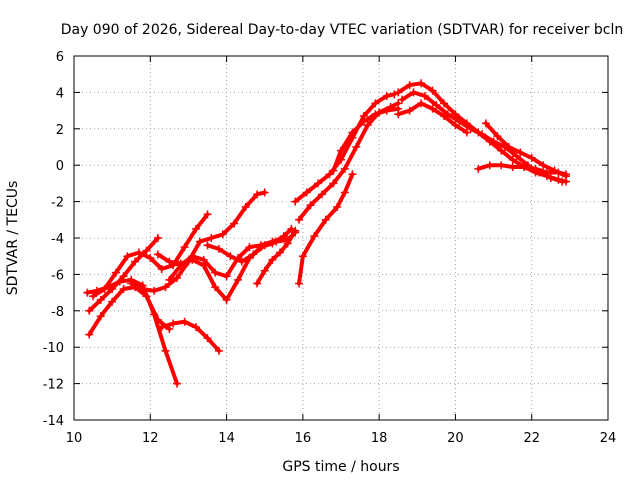 The image size is (640, 480). I want to click on x-tick-label: 22, so click(531, 438).